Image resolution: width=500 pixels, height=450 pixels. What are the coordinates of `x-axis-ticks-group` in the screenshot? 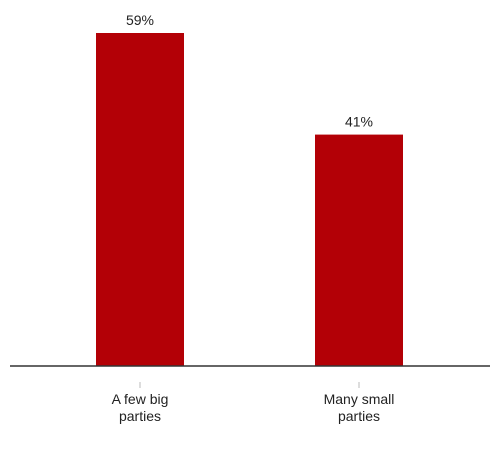 It's located at (249, 385).